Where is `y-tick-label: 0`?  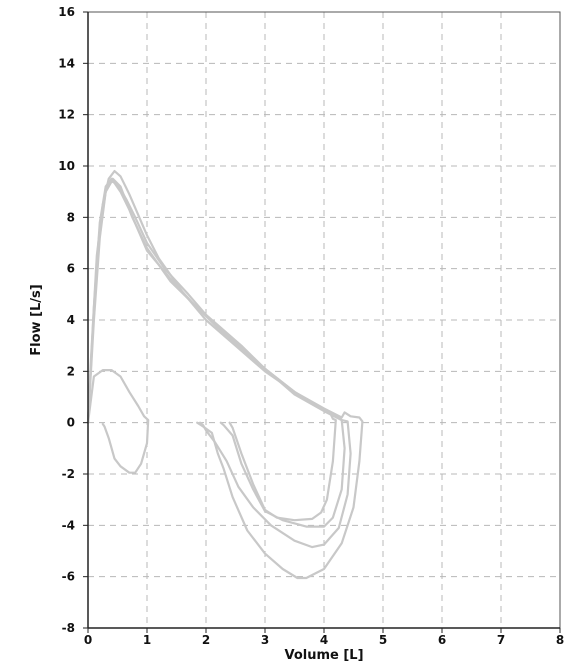 y-tick-label: 0 is located at coordinates (71, 423).